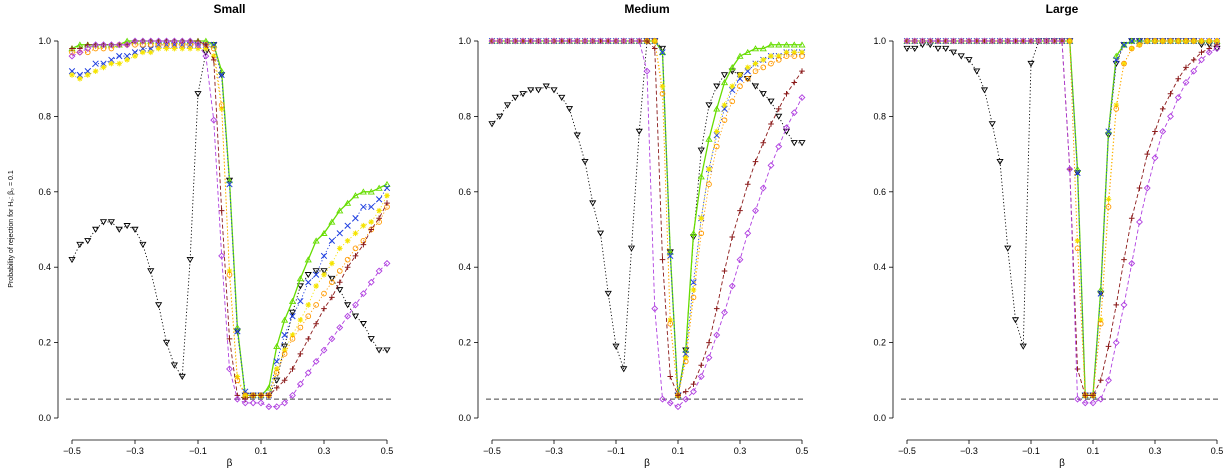 The width and height of the screenshot is (1227, 472). I want to click on x-tick-label: −0.5, so click(907, 451).